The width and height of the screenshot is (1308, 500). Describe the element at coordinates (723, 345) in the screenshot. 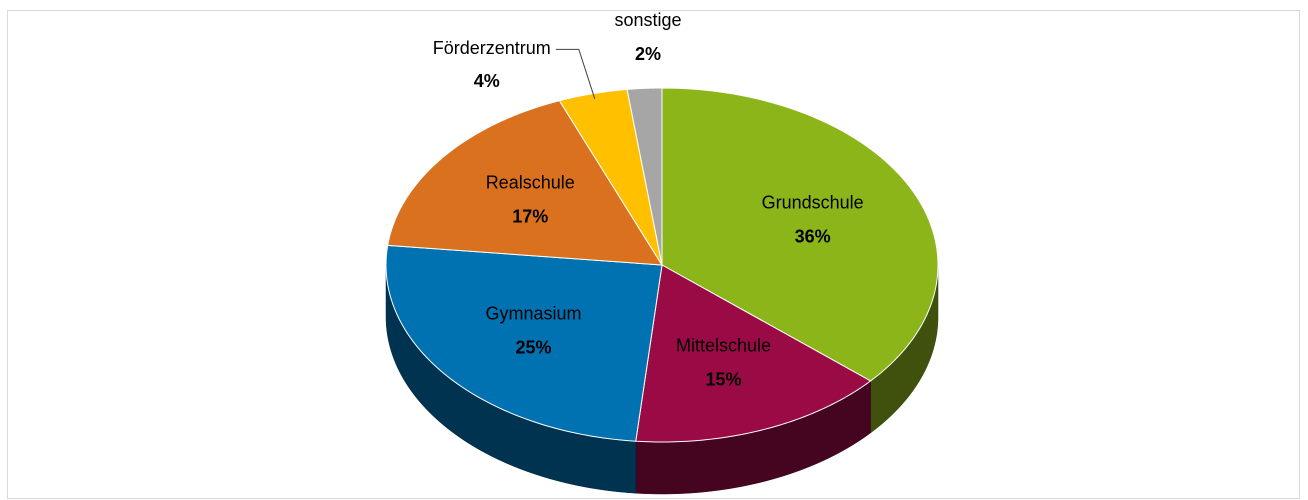

I see `slice-label: Mittelschule` at that location.